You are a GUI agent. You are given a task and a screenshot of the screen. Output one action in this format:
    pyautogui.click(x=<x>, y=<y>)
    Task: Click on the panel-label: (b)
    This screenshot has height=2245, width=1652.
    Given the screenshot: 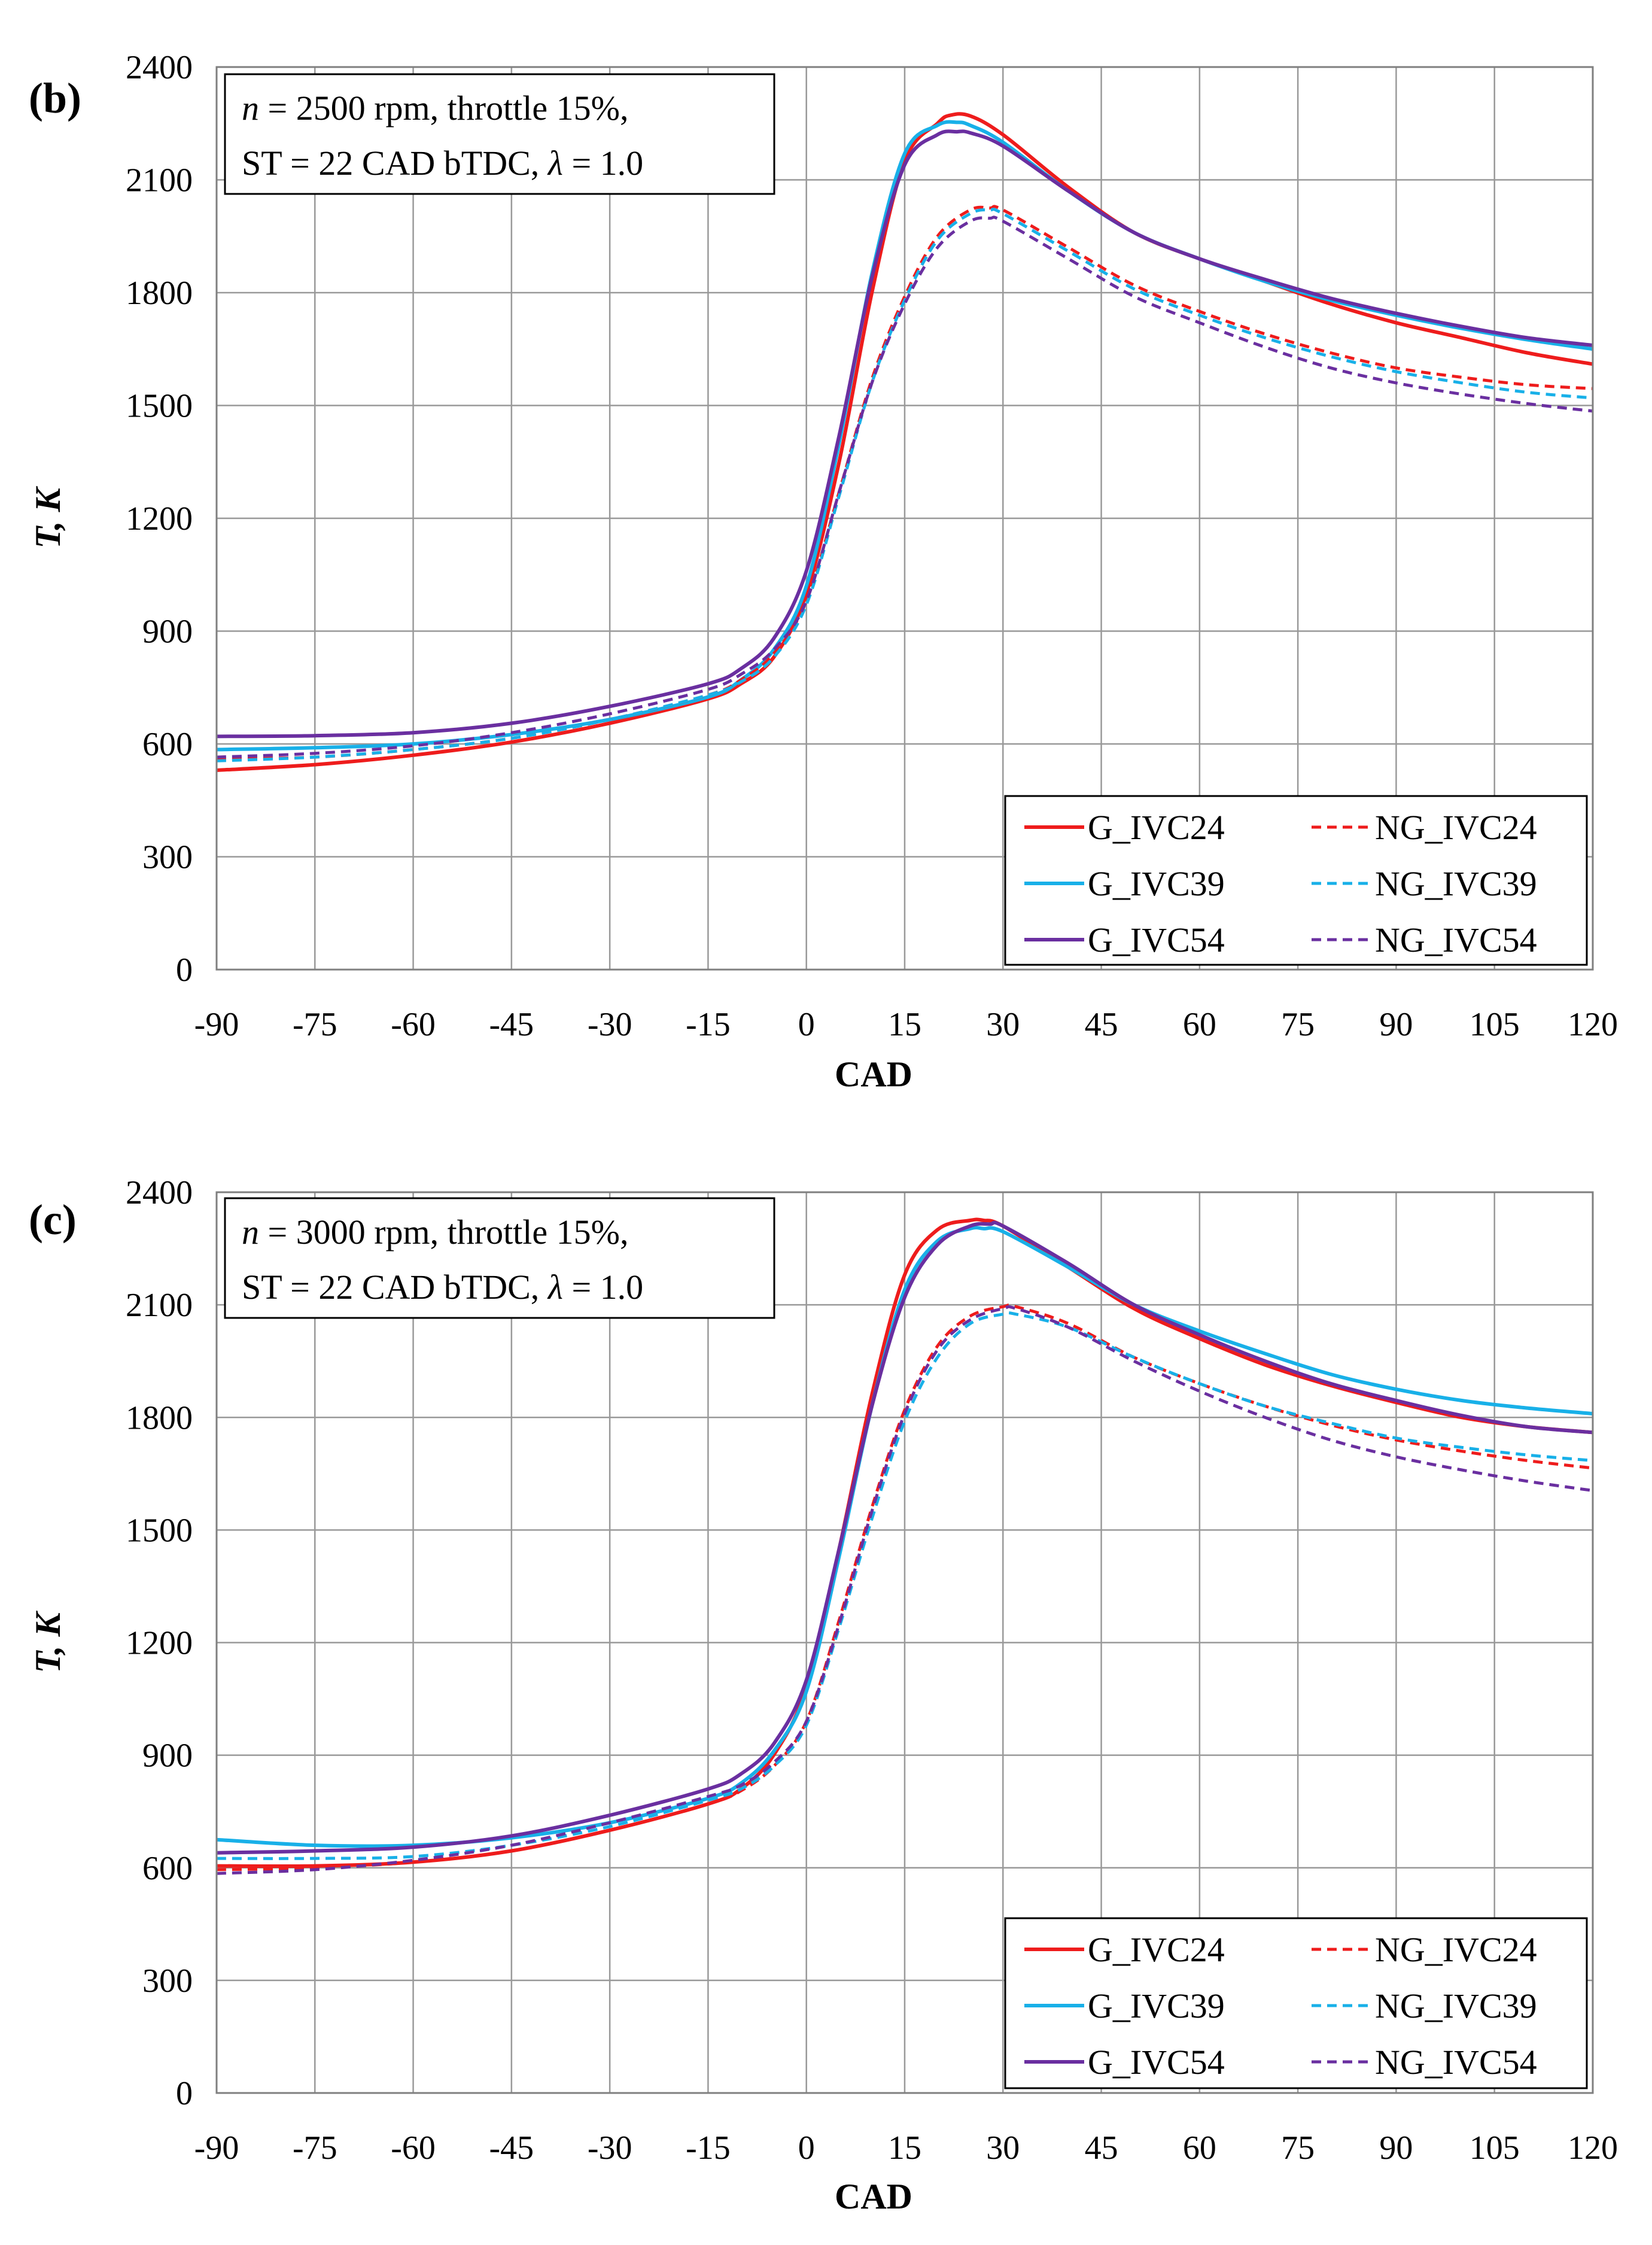 What is the action you would take?
    pyautogui.click(x=55, y=98)
    